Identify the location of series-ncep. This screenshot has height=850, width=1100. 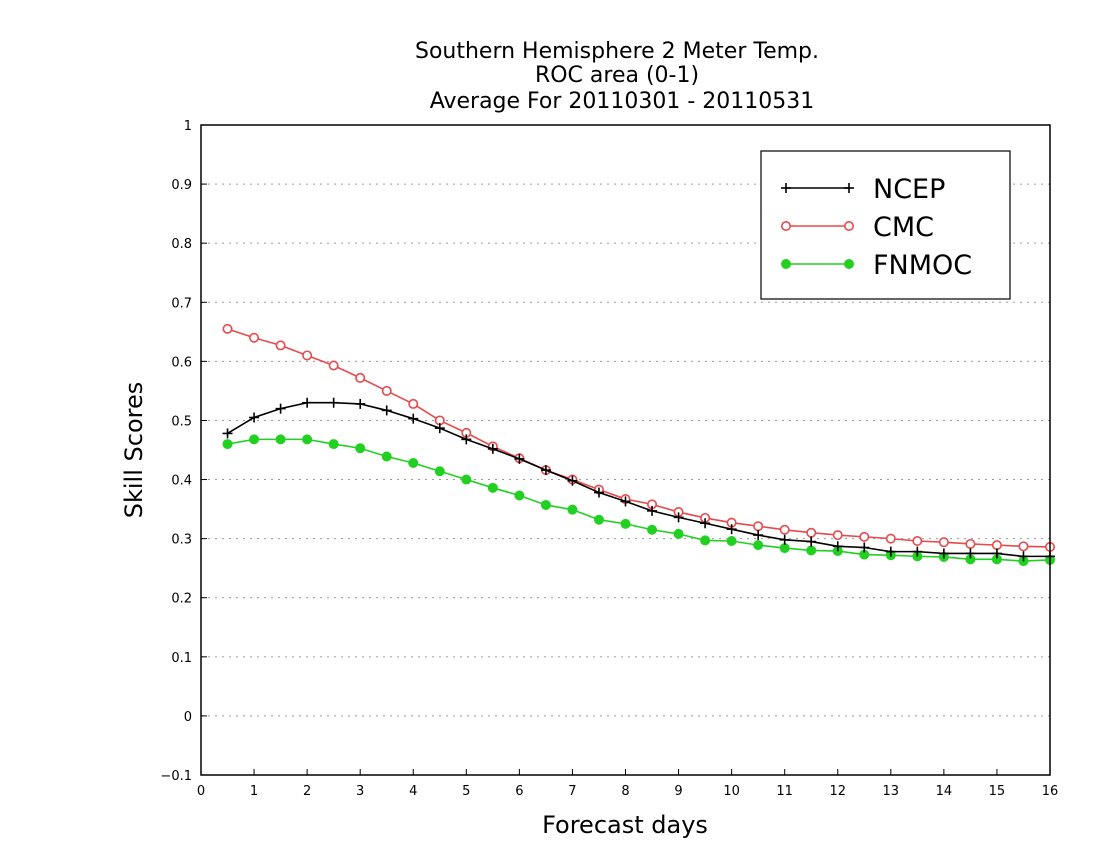
(638, 479).